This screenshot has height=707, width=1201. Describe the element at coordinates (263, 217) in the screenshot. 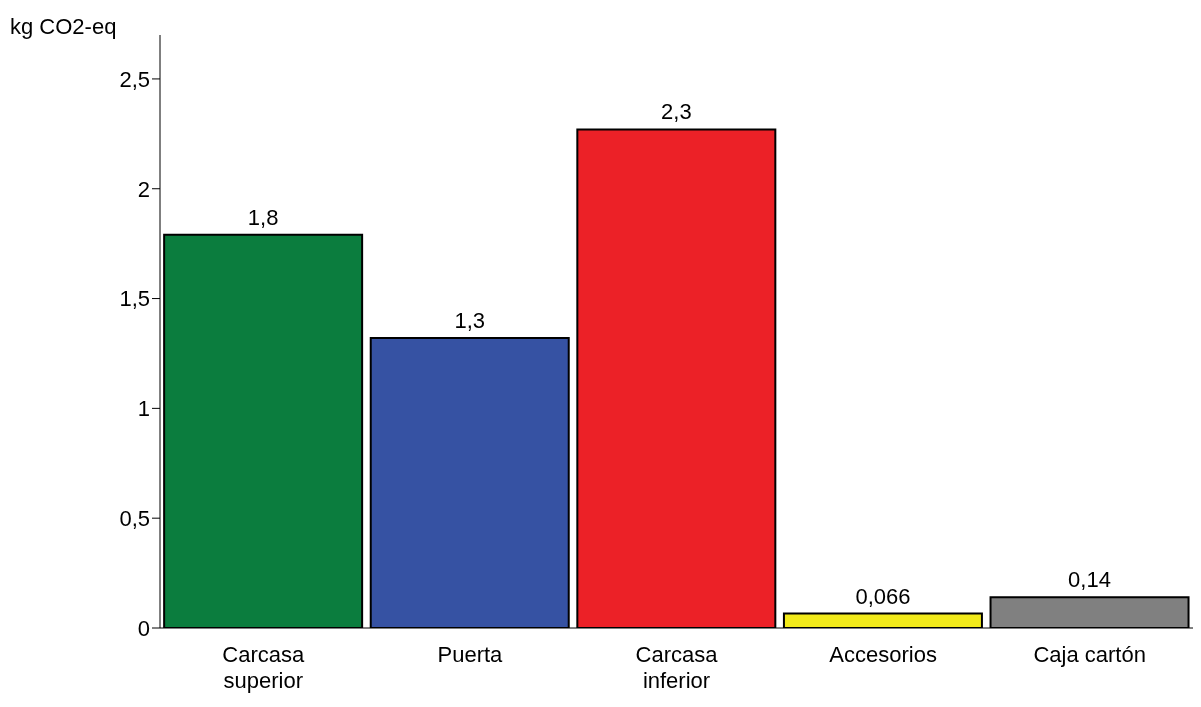

I see `data-label: 1,8` at that location.